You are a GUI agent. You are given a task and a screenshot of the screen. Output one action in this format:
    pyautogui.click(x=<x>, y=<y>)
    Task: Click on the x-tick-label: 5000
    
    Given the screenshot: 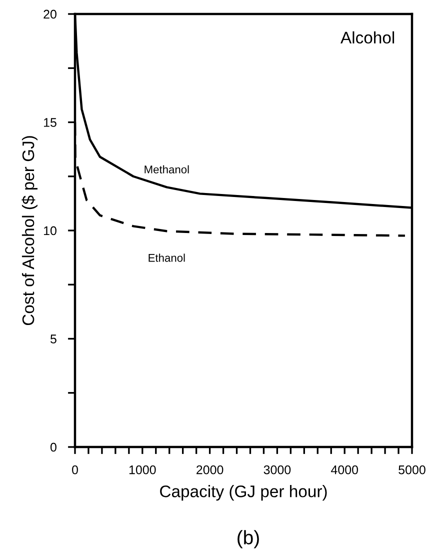 What is the action you would take?
    pyautogui.click(x=412, y=469)
    